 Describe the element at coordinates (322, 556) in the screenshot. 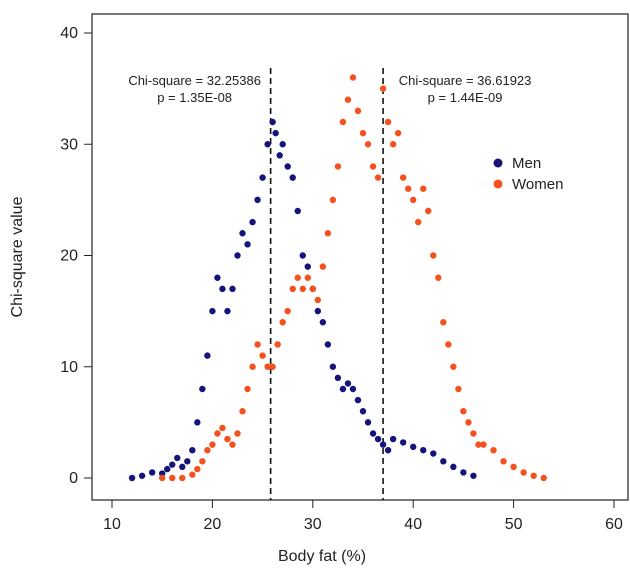

I see `x-axis-title: Body fat (%)` at that location.